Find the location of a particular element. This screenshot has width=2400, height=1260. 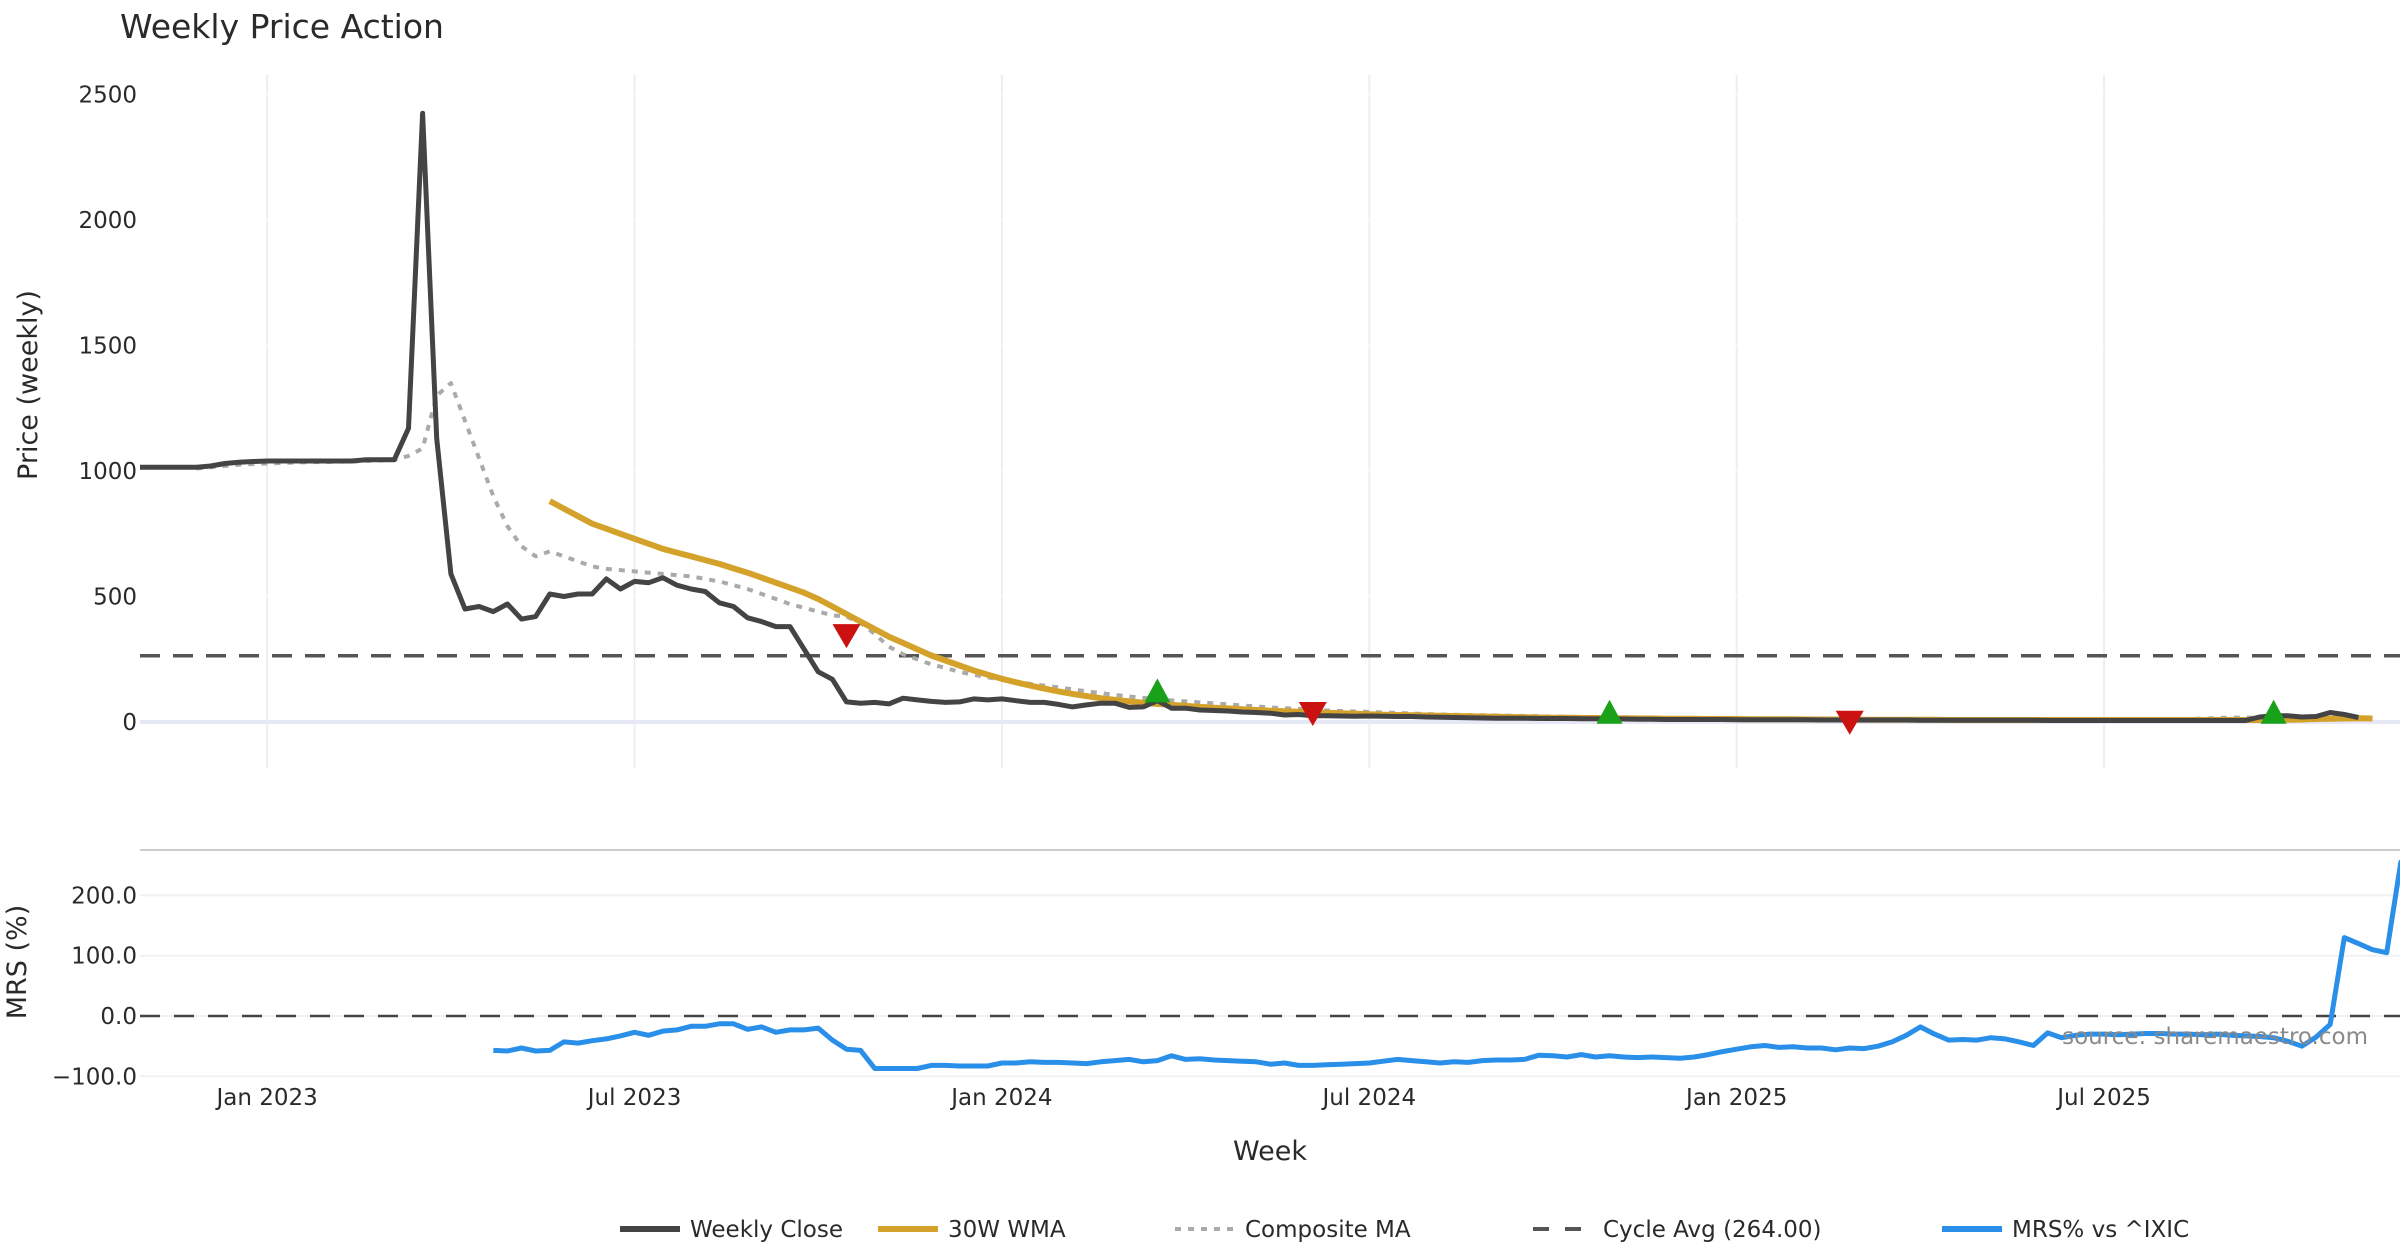

legend-label: Cycle Avg (264.00) is located at coordinates (1712, 1230).